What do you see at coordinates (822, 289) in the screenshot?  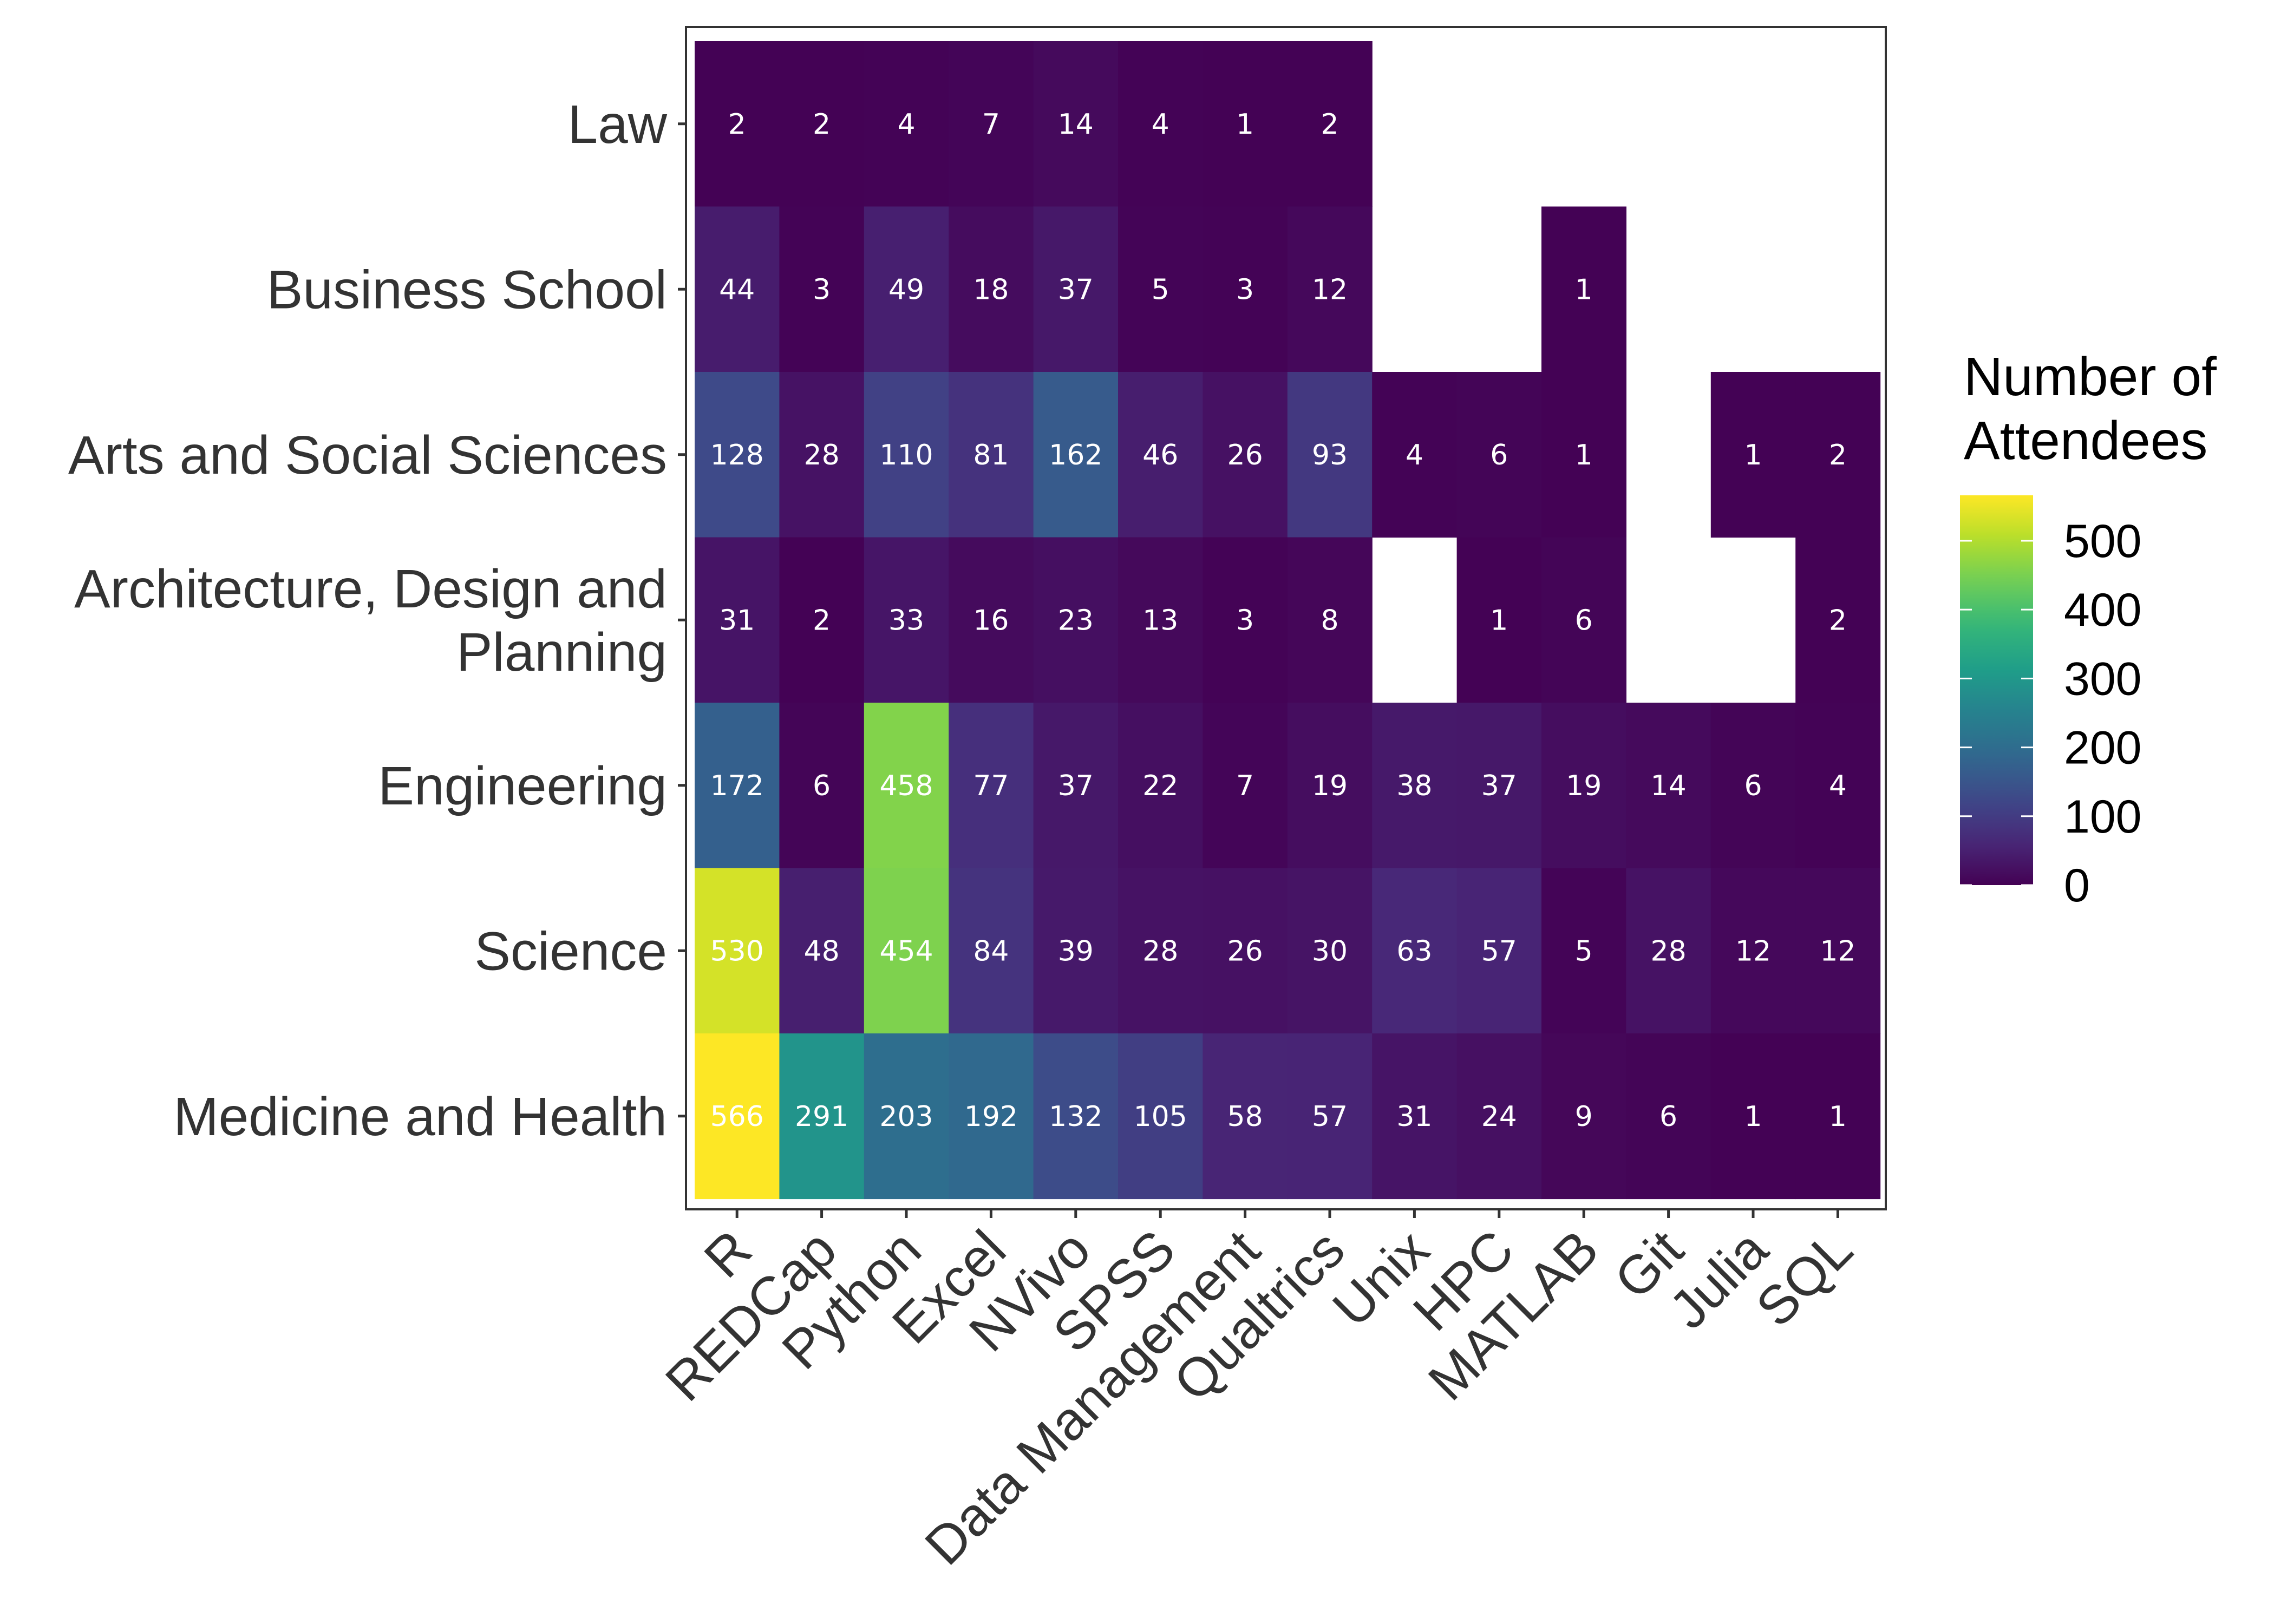 I see `cell-business-school-redcap` at bounding box center [822, 289].